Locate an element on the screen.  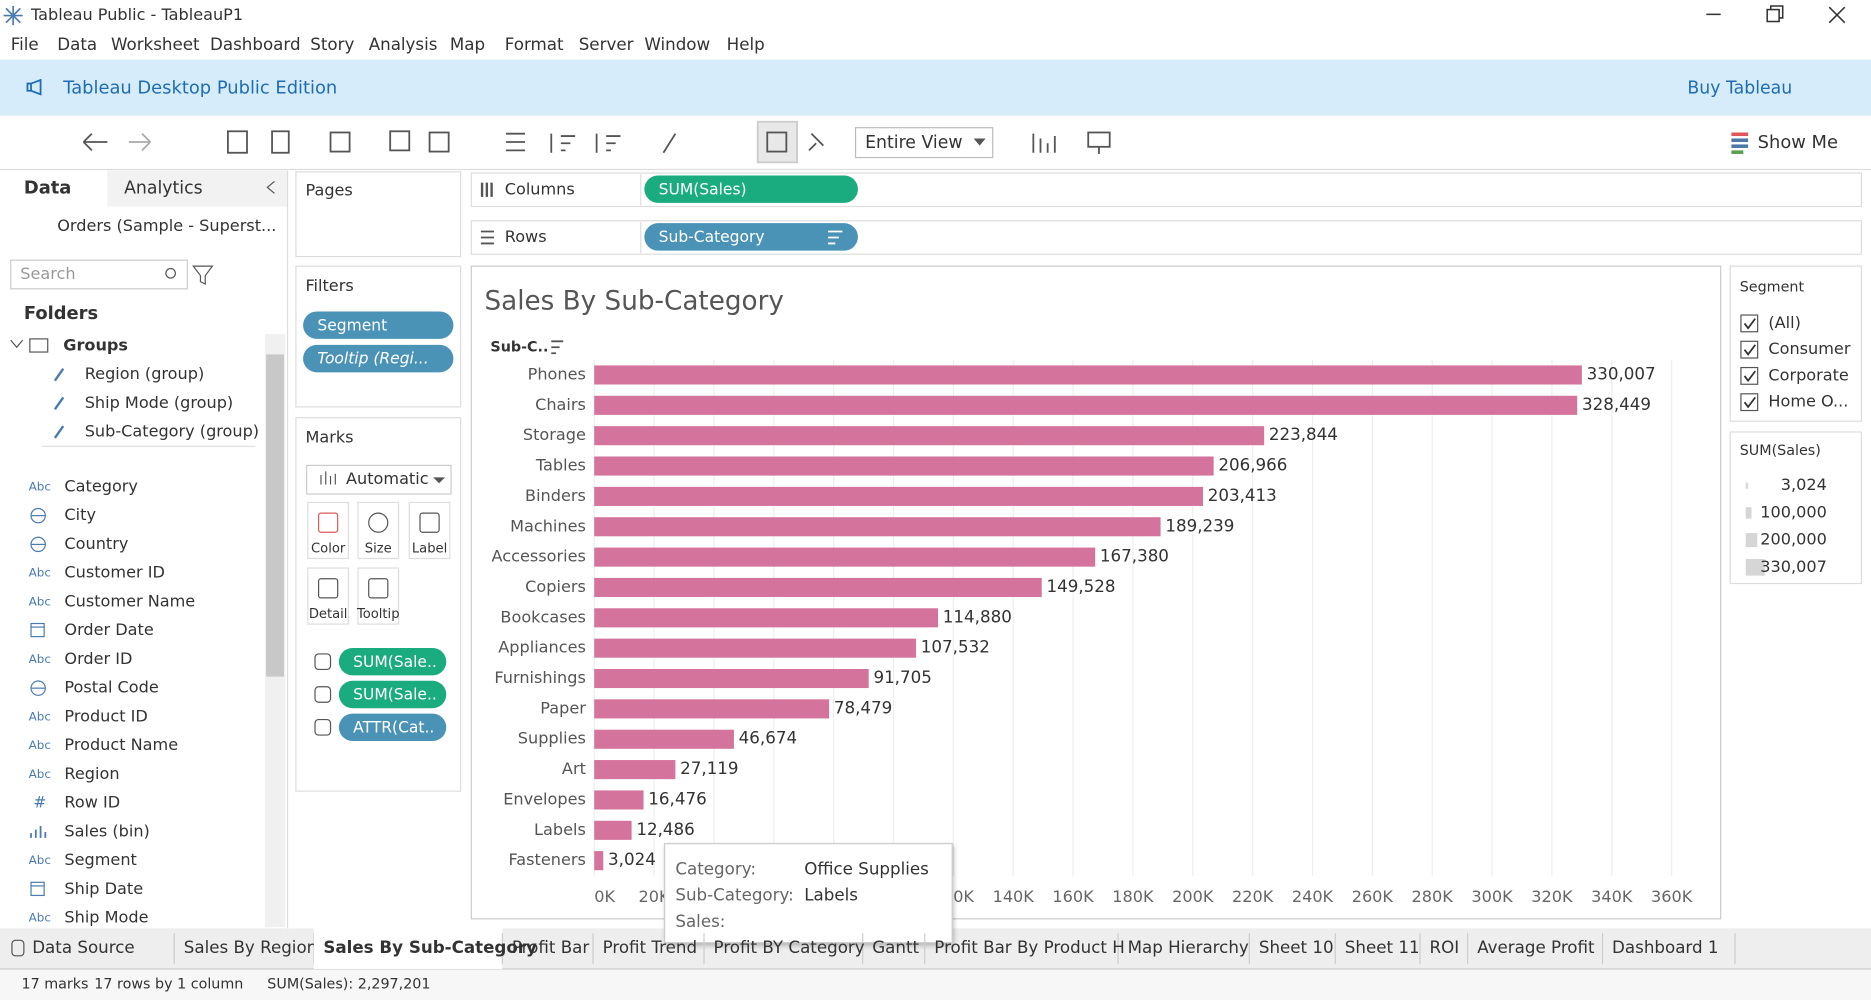
sheet-tab: Profit Trend is located at coordinates (650, 947).